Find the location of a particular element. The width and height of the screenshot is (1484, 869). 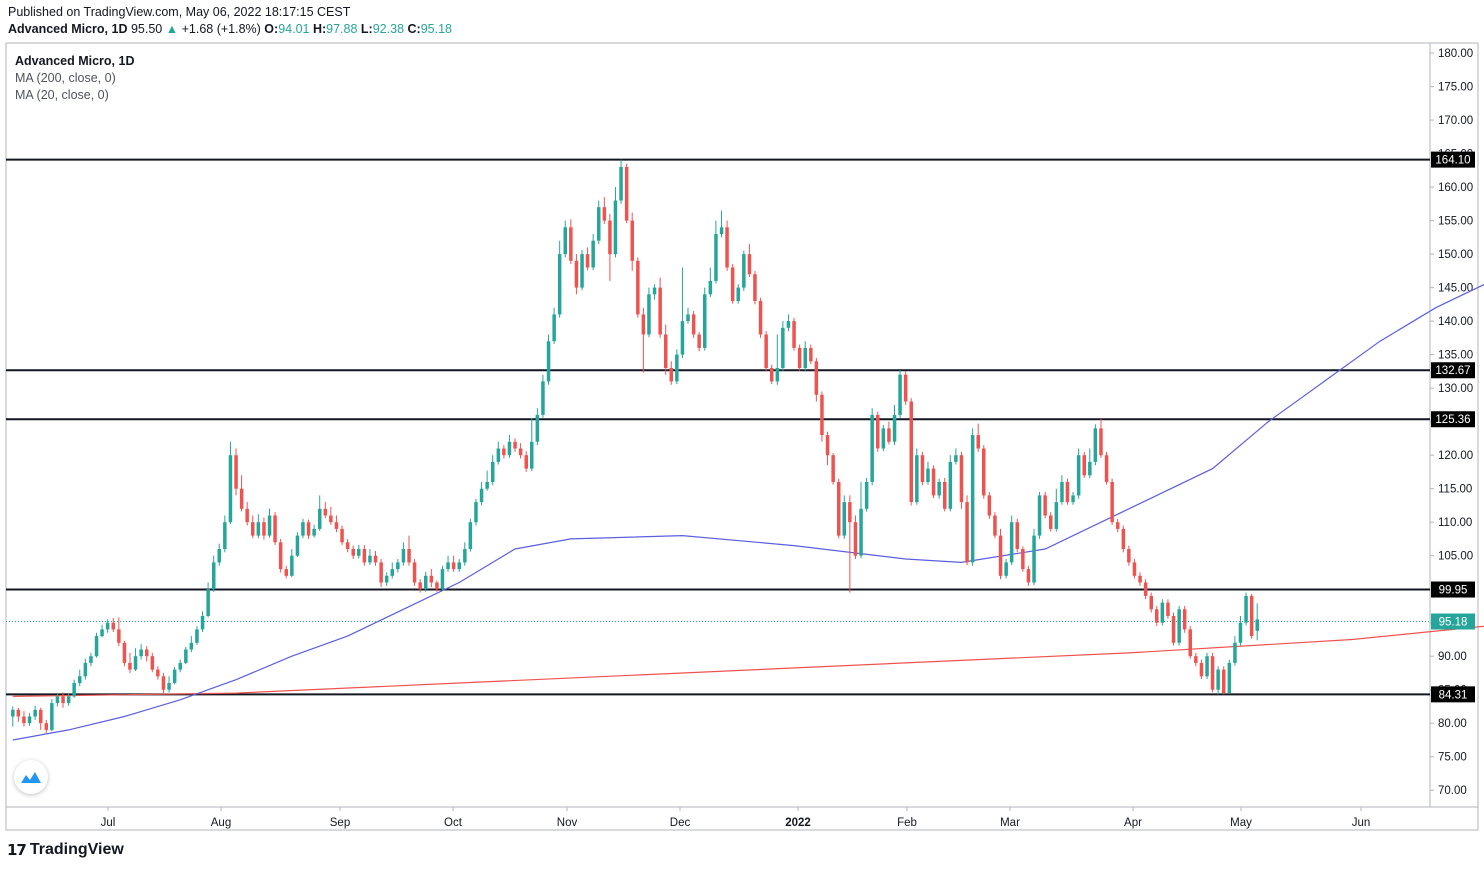

price-change: +1.68 (+1.8%) is located at coordinates (221, 29).